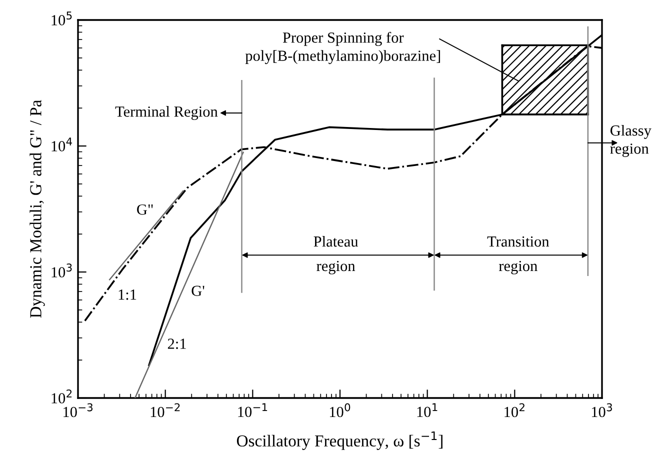  Describe the element at coordinates (602, 410) in the screenshot. I see `x-tick-label: 10$^{3}$` at that location.